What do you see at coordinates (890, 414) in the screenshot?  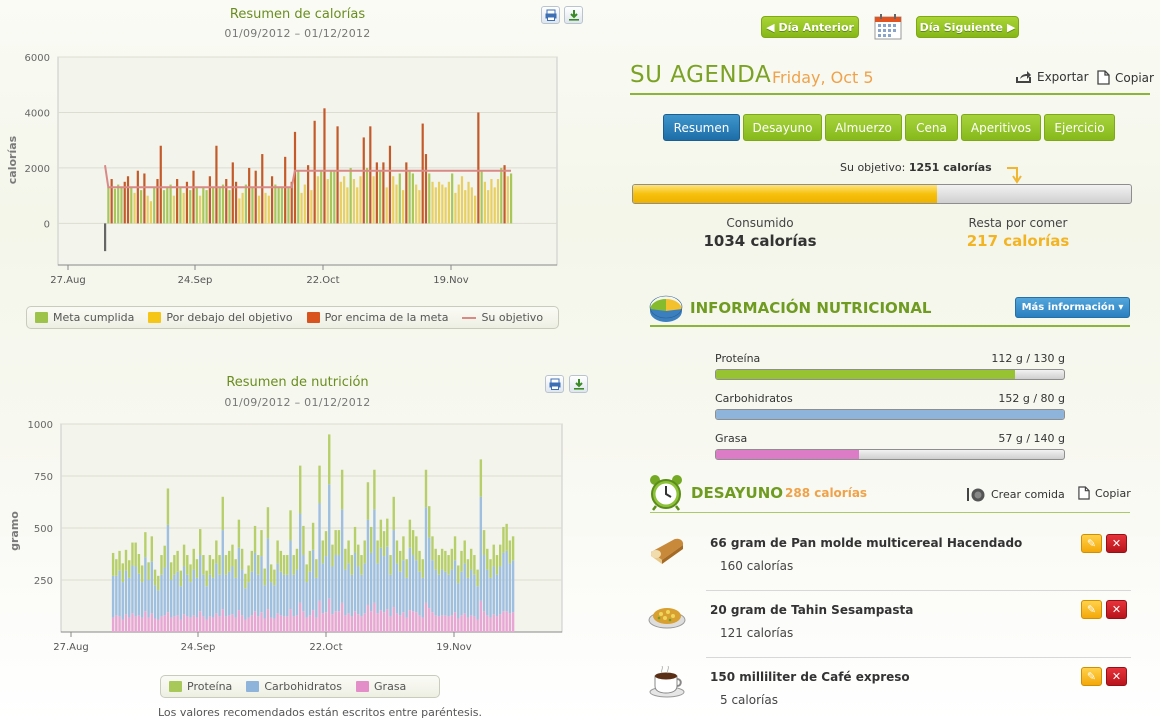 I see `carbs-bar-fill` at bounding box center [890, 414].